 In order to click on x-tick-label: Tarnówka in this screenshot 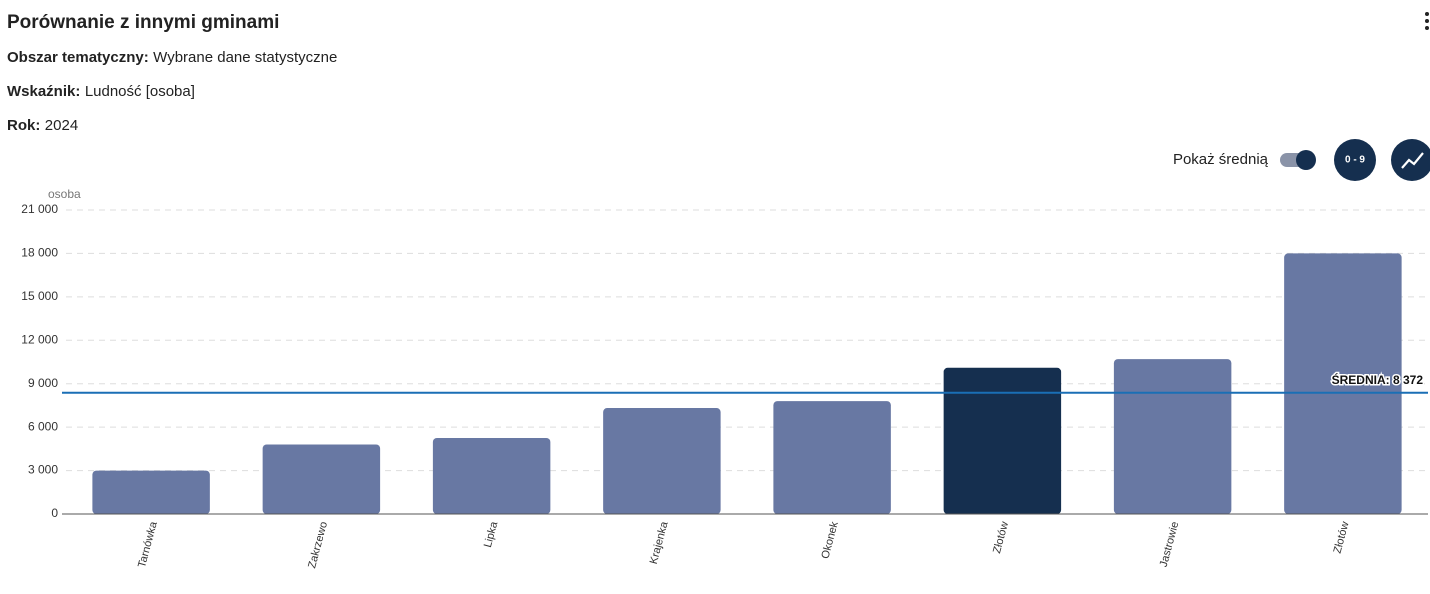, I will do `click(148, 544)`.